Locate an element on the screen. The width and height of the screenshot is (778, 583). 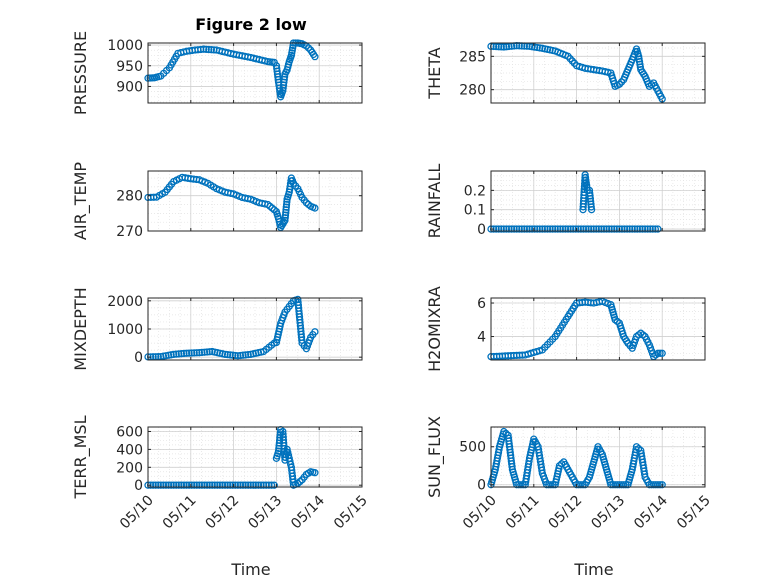
subplot-2: 270 280 AIR_TEMP is located at coordinates (217, 201).